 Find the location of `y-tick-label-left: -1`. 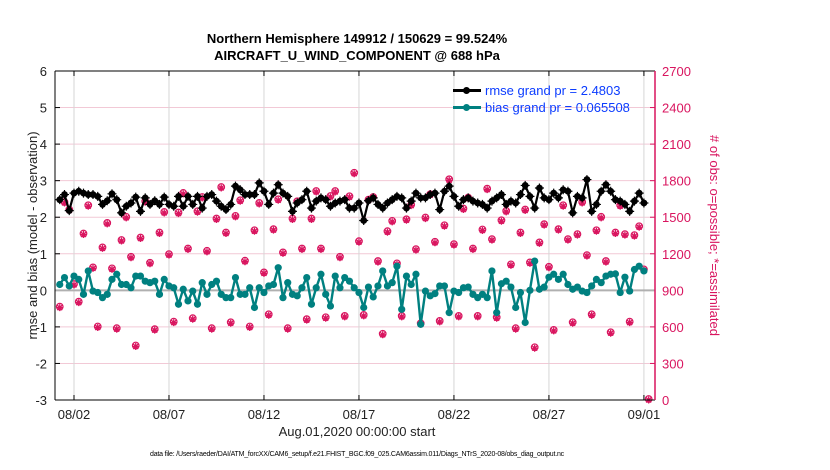

y-tick-label-left: -1 is located at coordinates (41, 327).